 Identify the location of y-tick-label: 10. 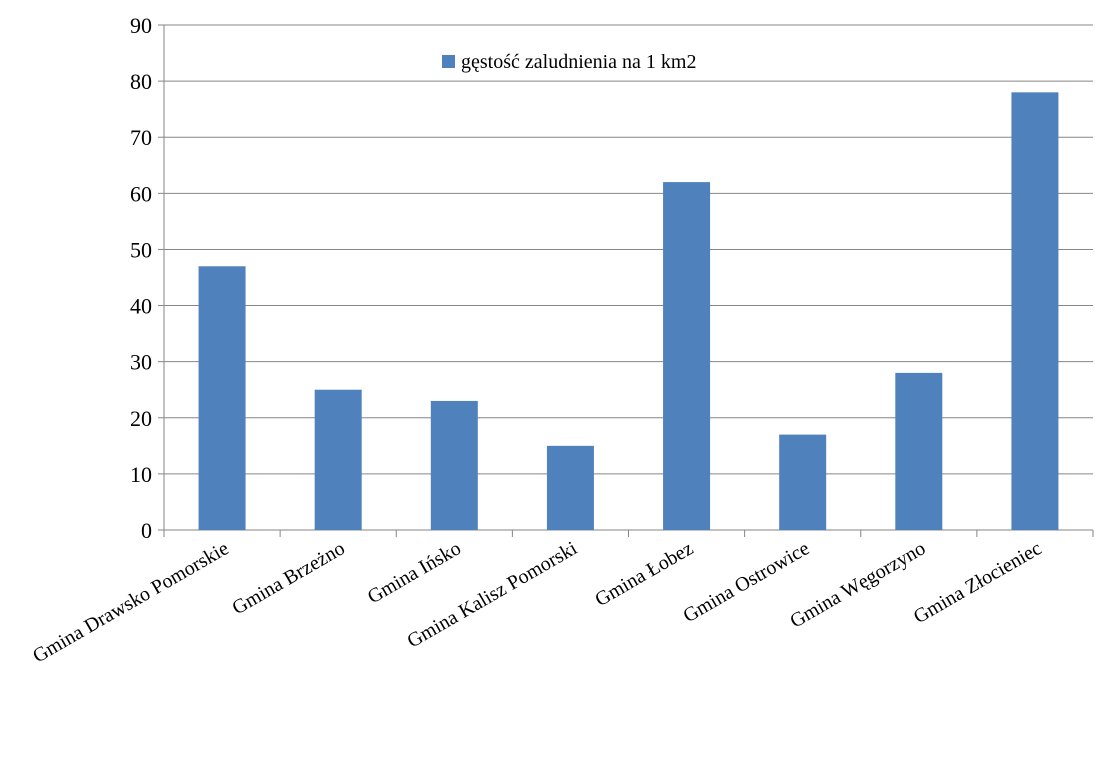
(141, 474).